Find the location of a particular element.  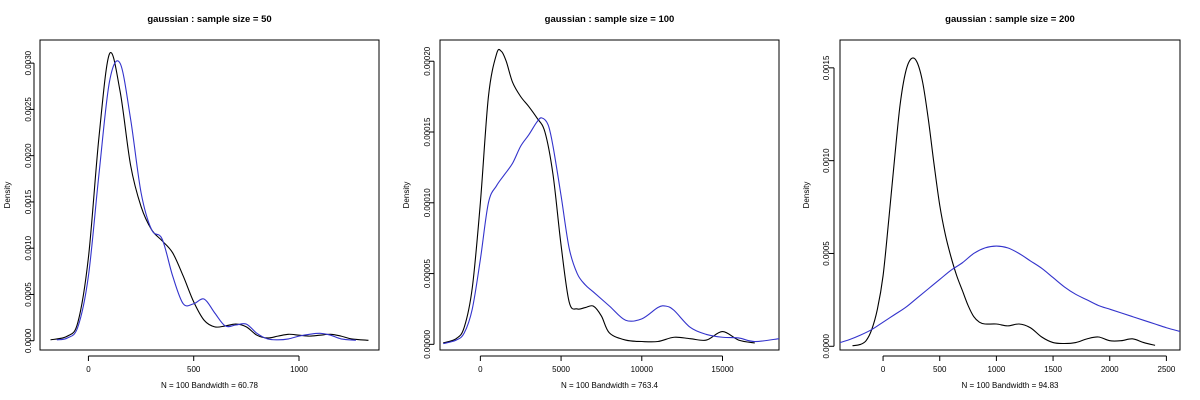

x-tick-label: 2000 is located at coordinates (1110, 369).